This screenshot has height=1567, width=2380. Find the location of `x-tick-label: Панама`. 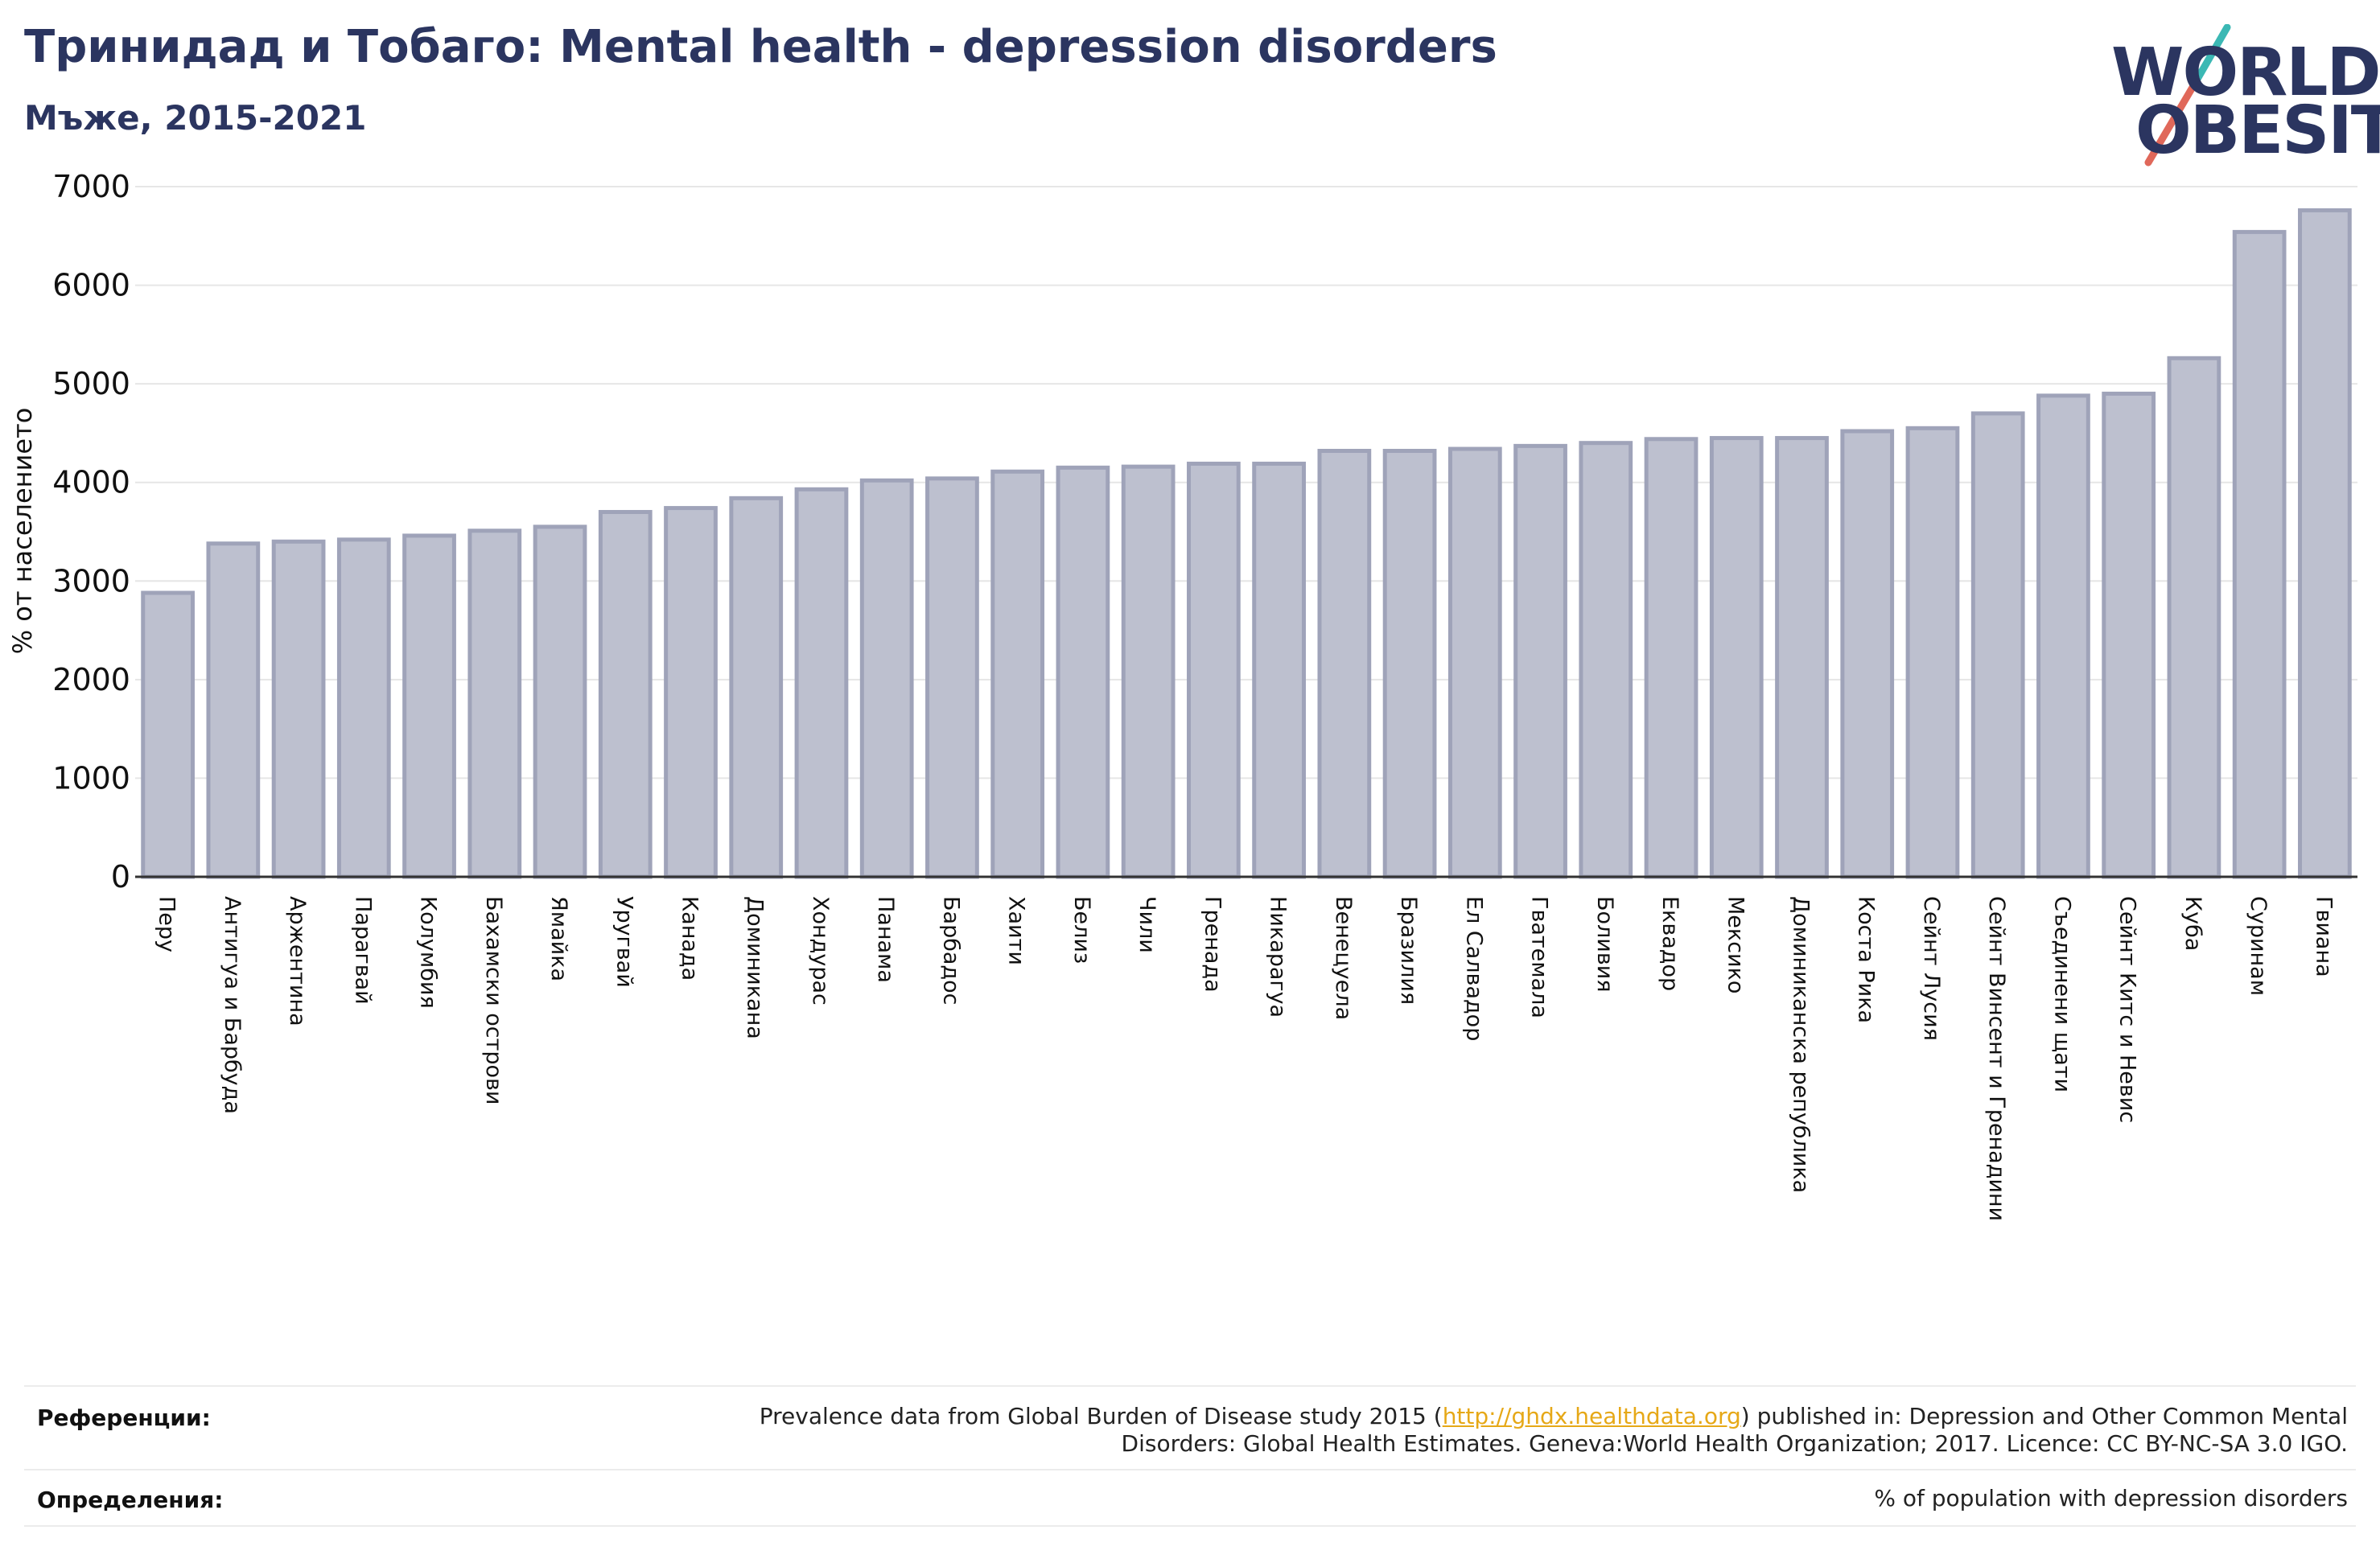

x-tick-label: Панама is located at coordinates (885, 939).